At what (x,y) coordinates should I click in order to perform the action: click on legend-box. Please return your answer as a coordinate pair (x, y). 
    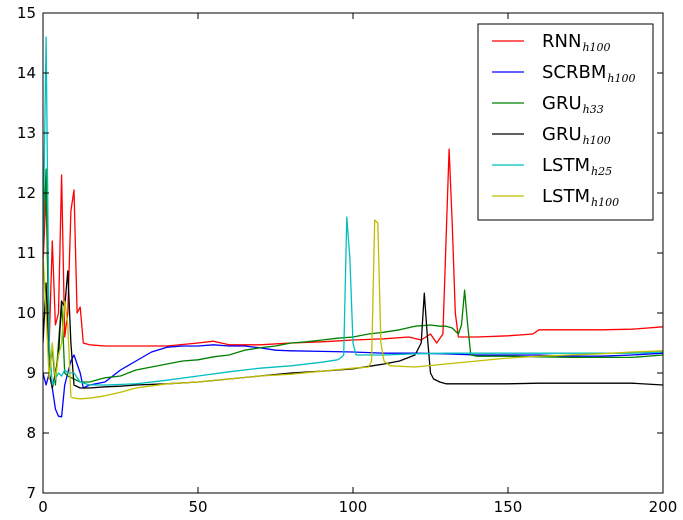
    Looking at the image, I should click on (565, 122).